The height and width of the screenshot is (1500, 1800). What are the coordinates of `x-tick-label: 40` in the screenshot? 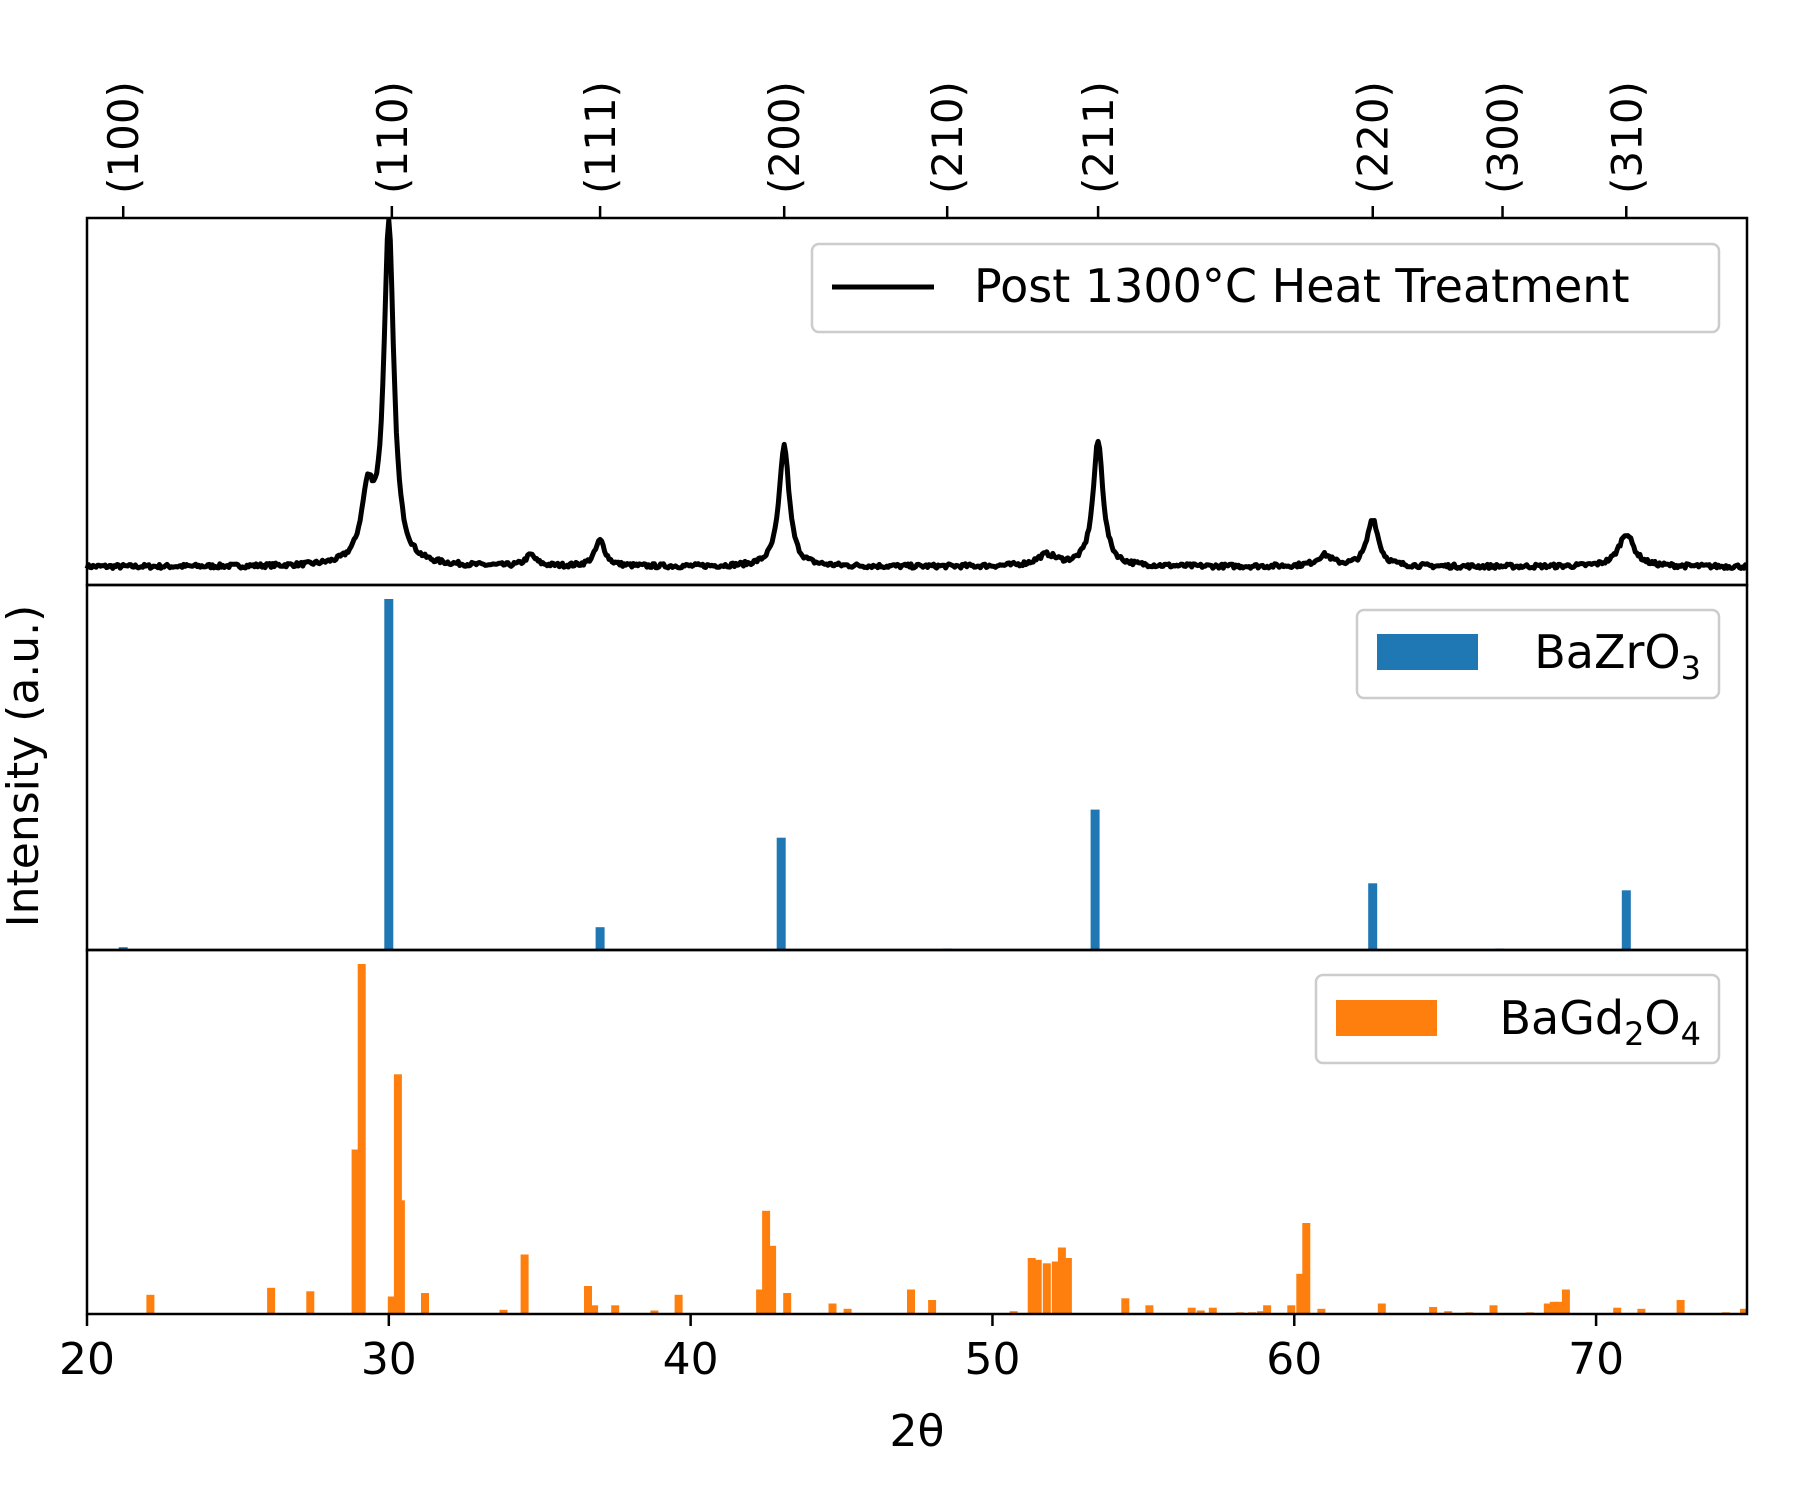 It's located at (691, 1359).